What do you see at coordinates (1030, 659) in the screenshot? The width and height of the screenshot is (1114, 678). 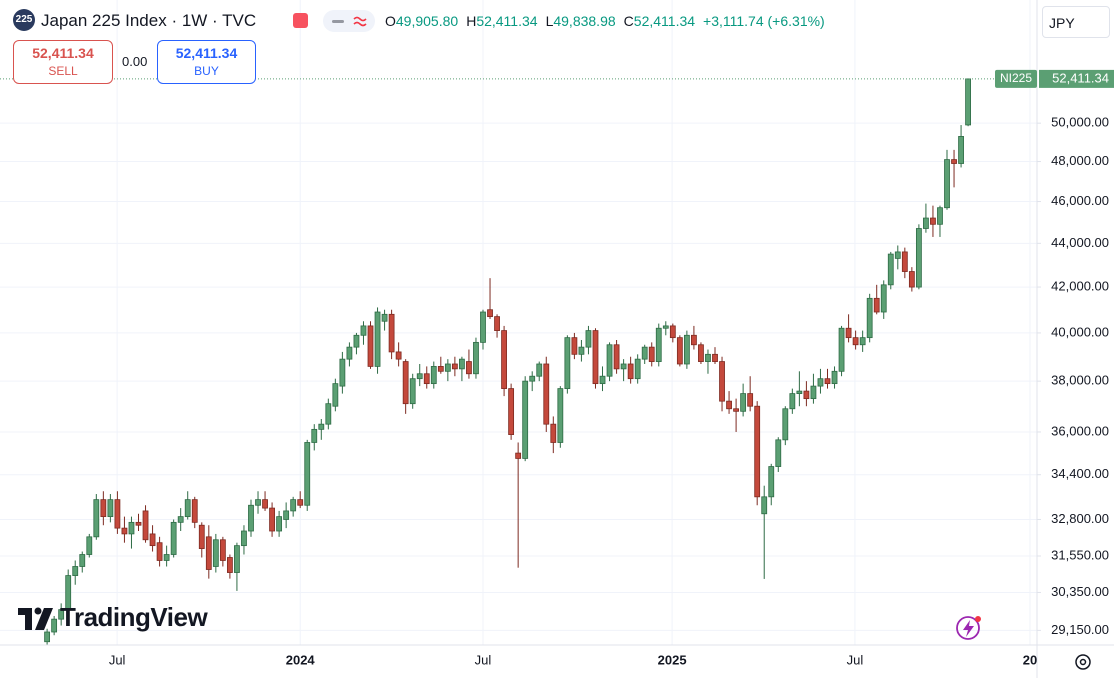 I see `x-tick-label: 20` at bounding box center [1030, 659].